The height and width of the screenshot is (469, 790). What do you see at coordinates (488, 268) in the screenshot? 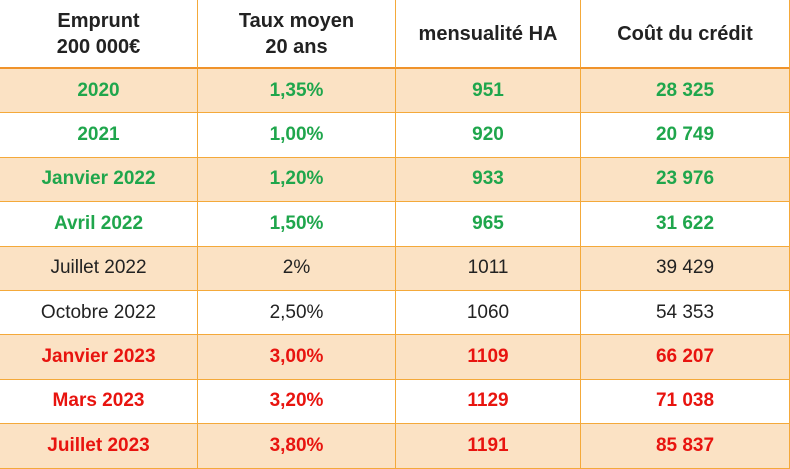
I see `table-cell: 1011` at bounding box center [488, 268].